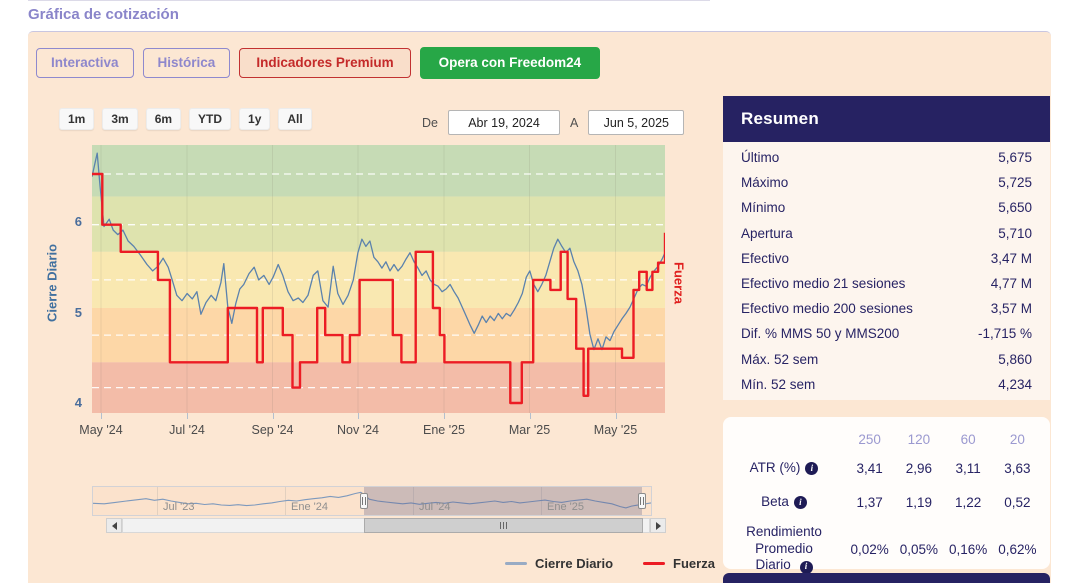 The width and height of the screenshot is (1073, 583). I want to click on stats-label-text: Beta, so click(775, 501).